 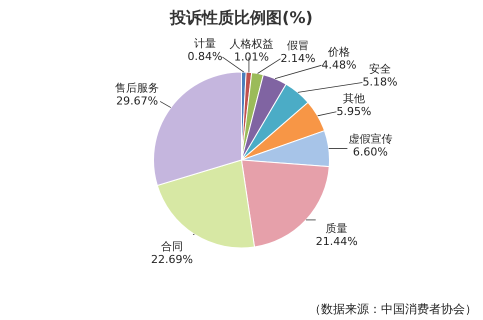 I want to click on slice-label: 安全, so click(x=379, y=69).